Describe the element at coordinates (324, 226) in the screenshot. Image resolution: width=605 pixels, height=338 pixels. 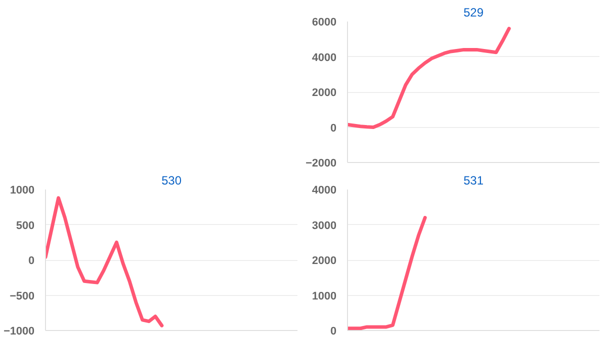
I see `y-tick-label: 3000` at that location.